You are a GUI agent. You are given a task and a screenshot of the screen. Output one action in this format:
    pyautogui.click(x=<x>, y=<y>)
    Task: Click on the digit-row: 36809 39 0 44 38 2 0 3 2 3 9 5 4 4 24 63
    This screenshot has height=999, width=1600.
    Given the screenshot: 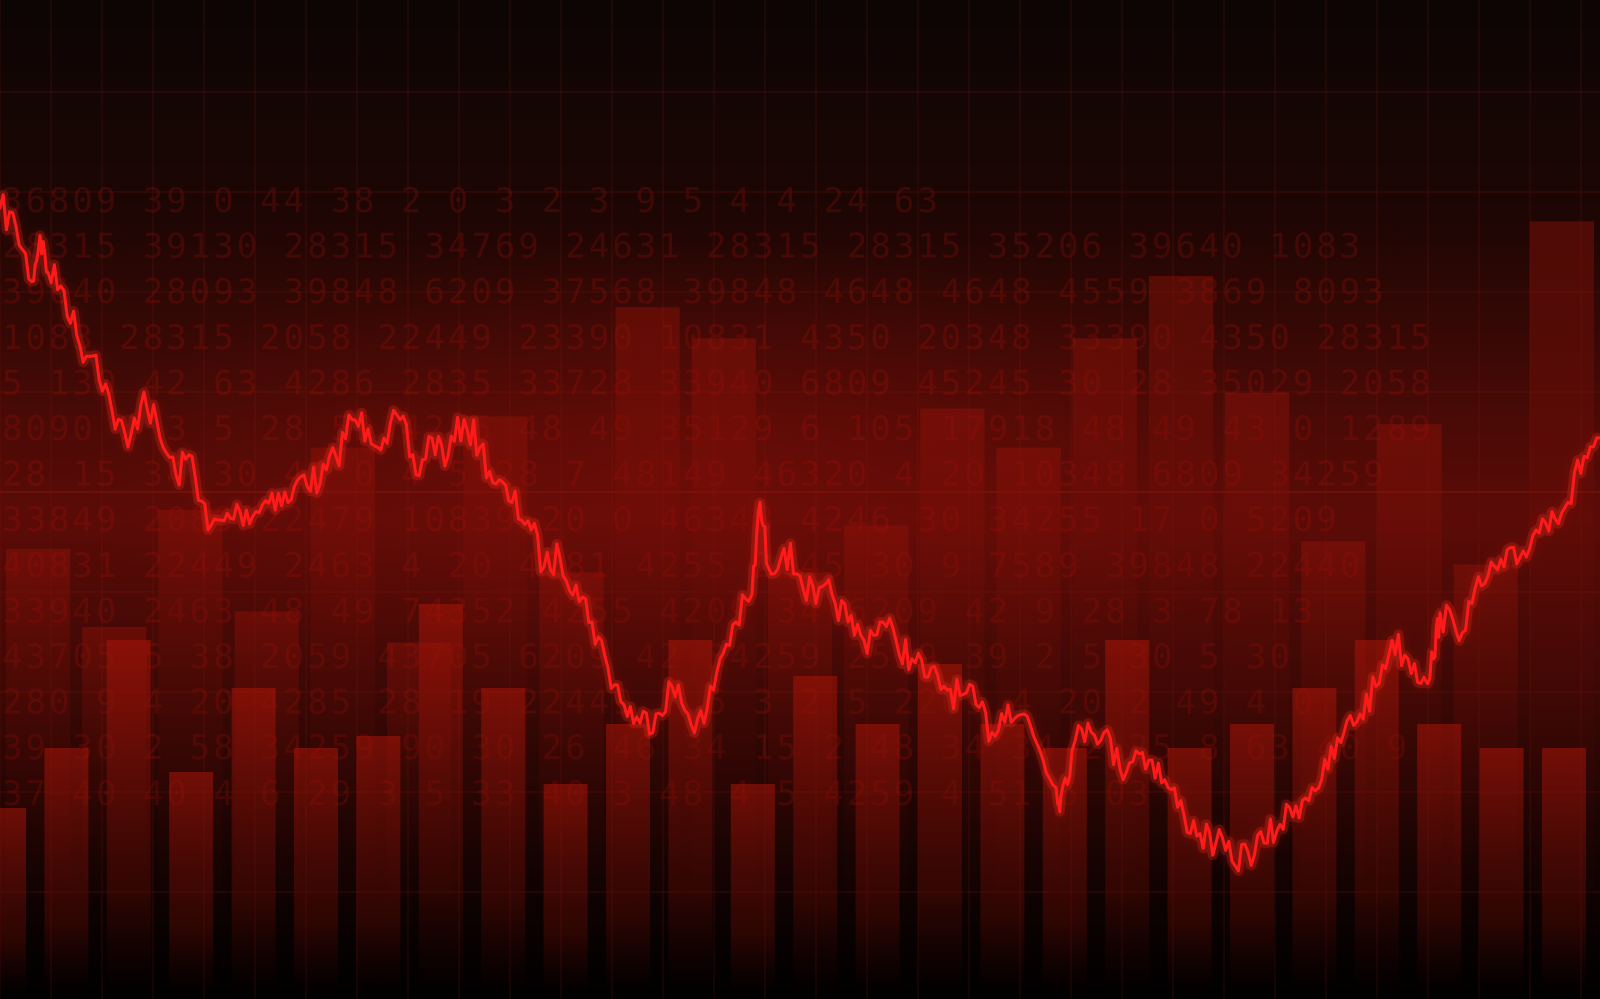 What is the action you would take?
    pyautogui.click(x=471, y=201)
    